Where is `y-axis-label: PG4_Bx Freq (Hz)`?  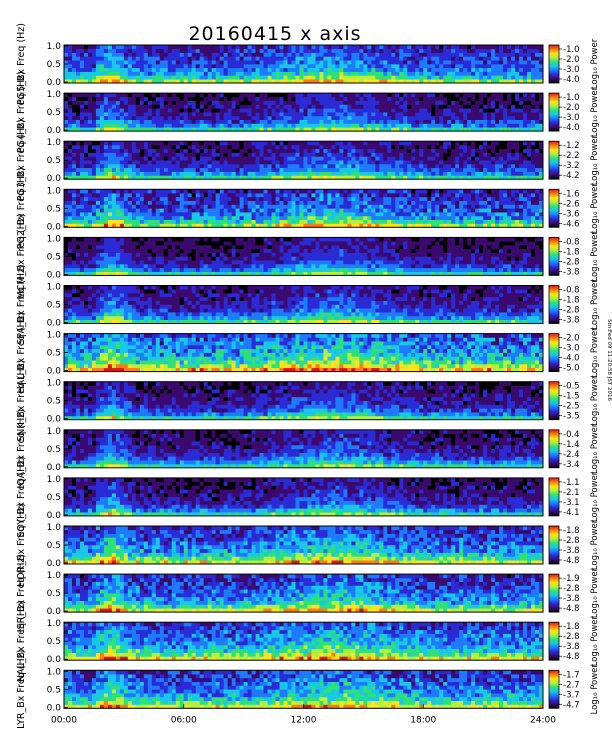 y-axis-label: PG4_Bx Freq (Hz) is located at coordinates (21, 112).